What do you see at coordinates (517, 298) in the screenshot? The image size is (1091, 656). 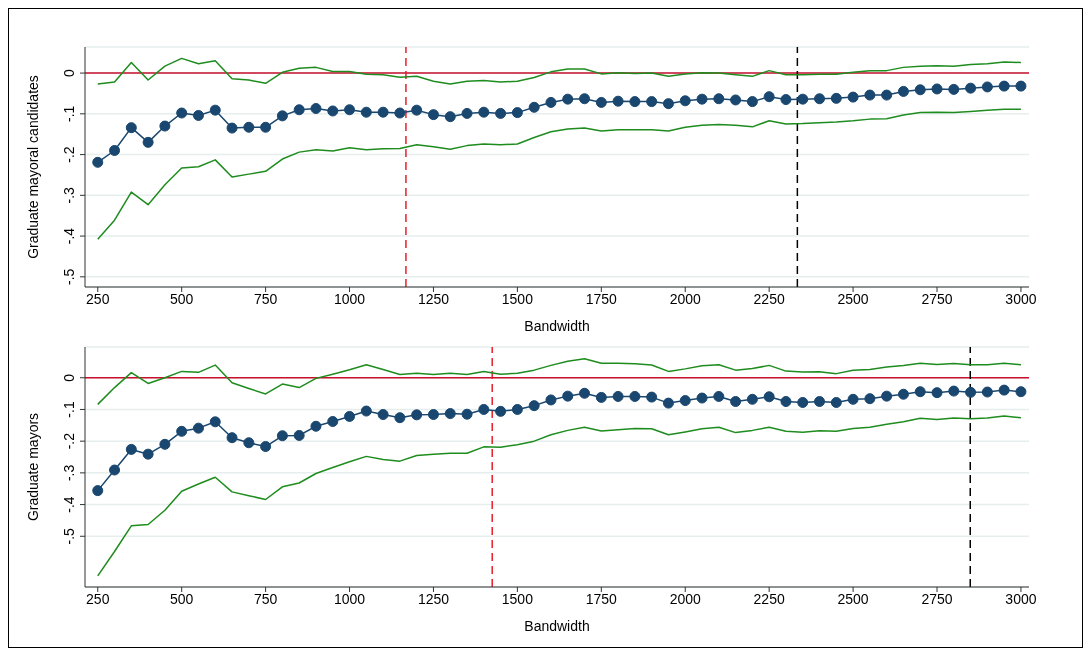 I see `x-tick-label: 1500` at bounding box center [517, 298].